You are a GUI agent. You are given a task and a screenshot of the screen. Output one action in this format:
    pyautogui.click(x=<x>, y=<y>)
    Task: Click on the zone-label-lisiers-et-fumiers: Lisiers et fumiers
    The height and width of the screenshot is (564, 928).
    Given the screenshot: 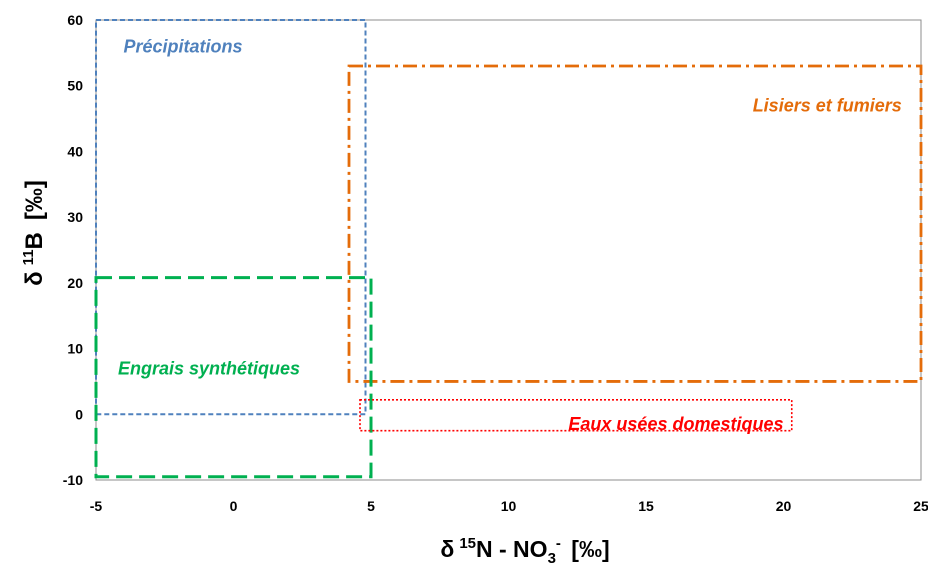 What is the action you would take?
    pyautogui.click(x=827, y=105)
    